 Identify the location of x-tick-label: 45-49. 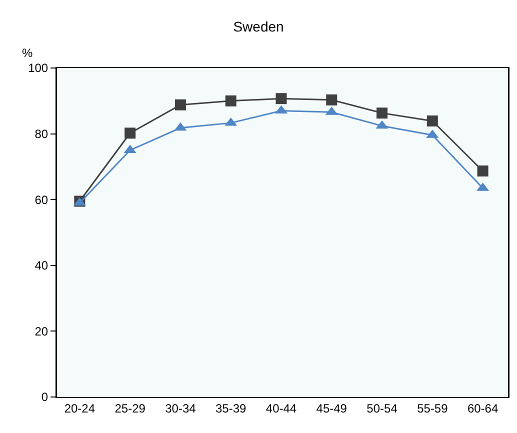
(332, 408).